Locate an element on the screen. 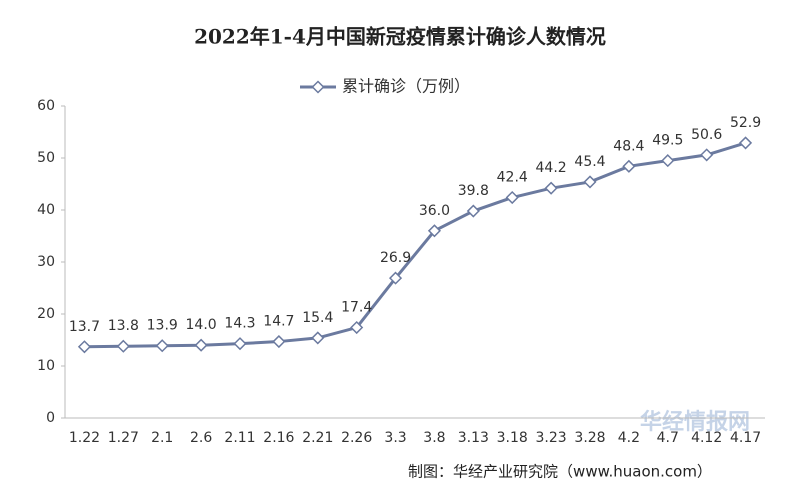  x-tick-label: 2.21 is located at coordinates (317, 438).